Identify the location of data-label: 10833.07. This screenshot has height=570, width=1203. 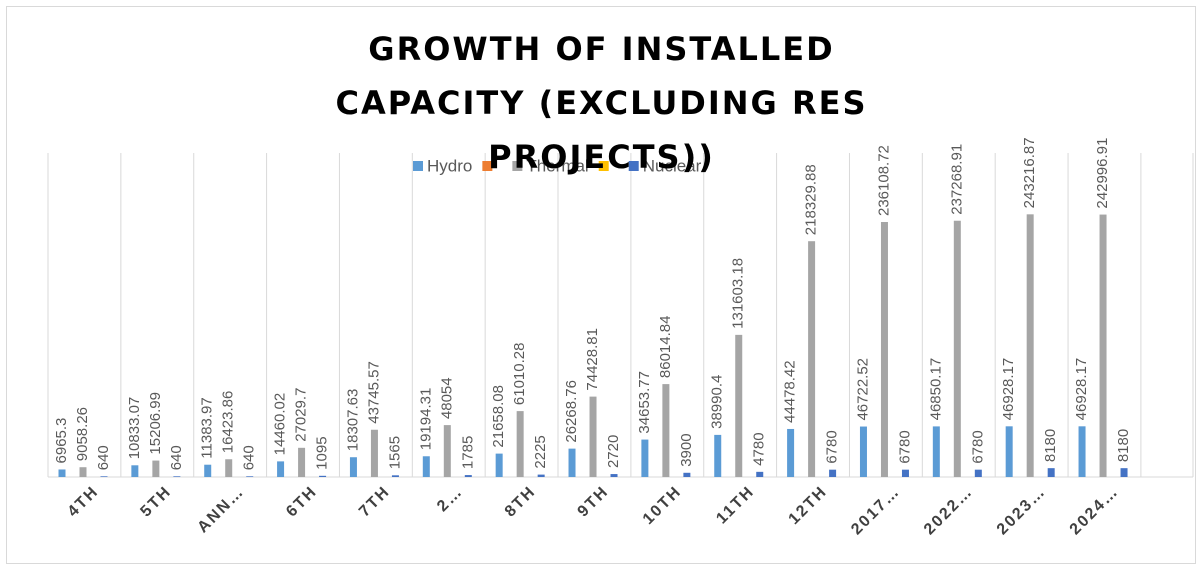
(134, 428).